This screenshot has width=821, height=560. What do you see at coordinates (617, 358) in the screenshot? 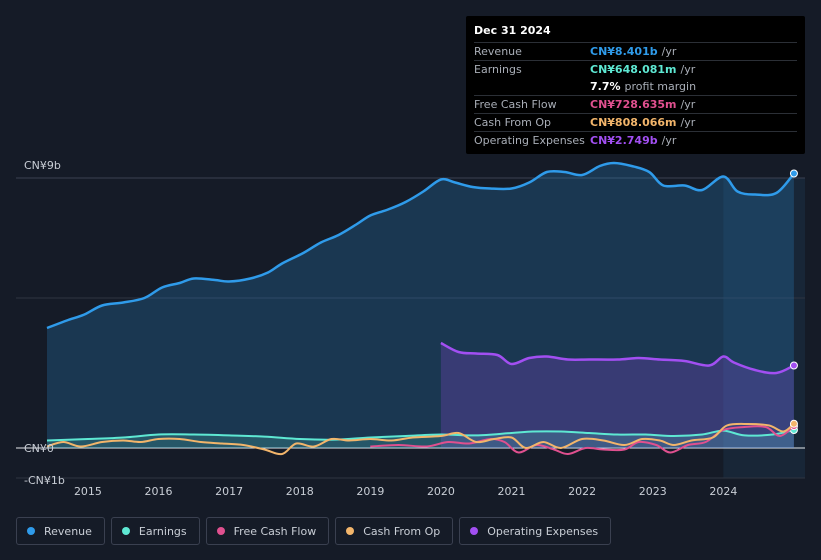
I see `operating-expenses-line` at bounding box center [617, 358].